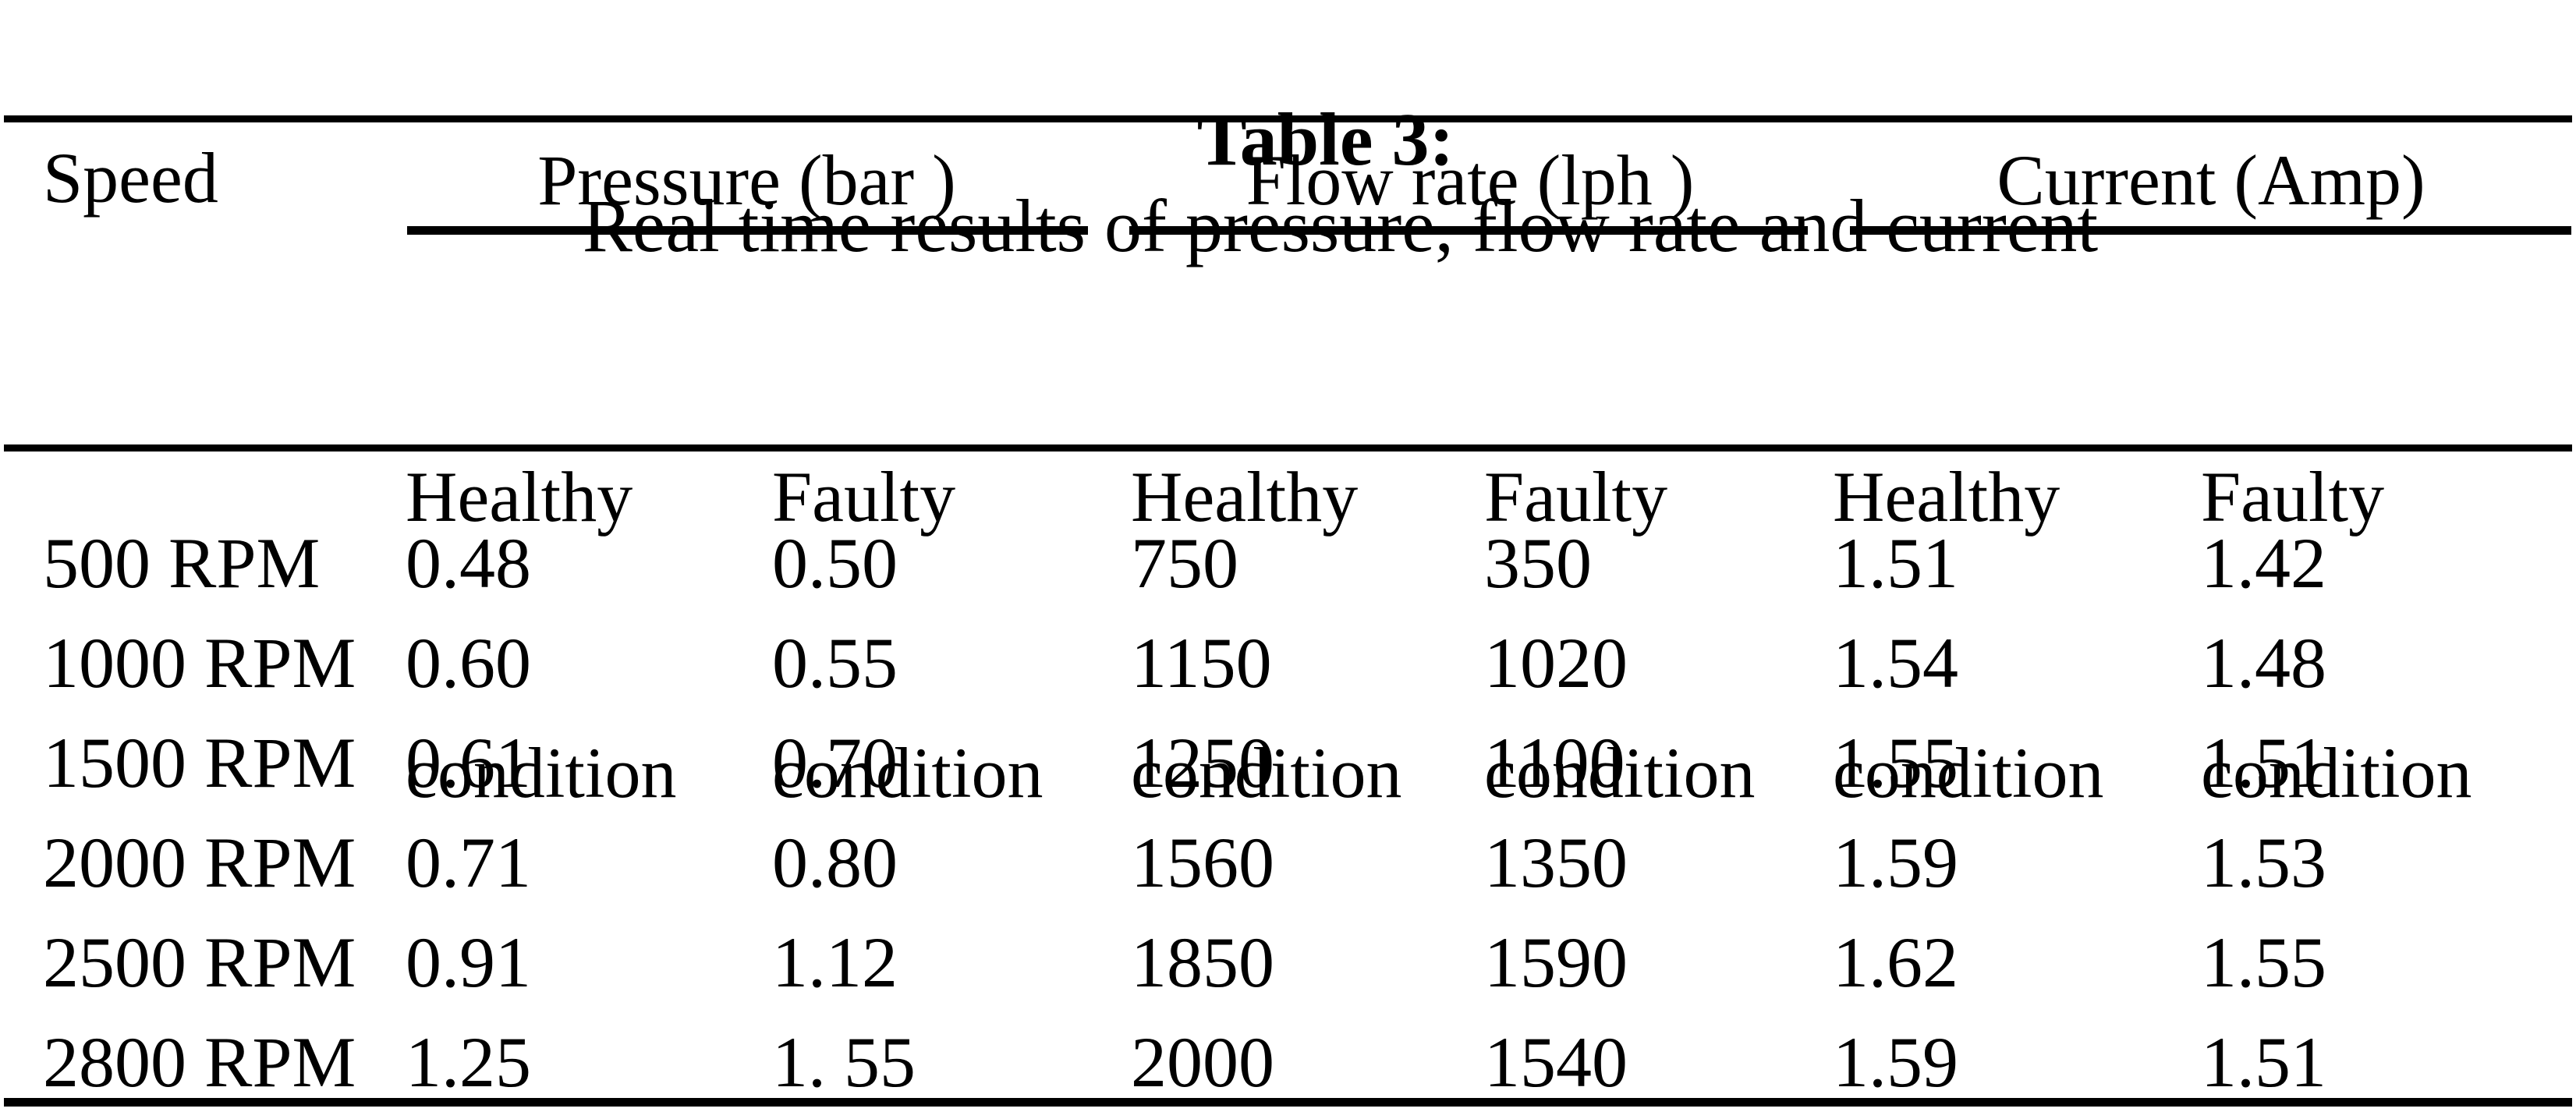 This screenshot has height=1112, width=2576. Describe the element at coordinates (2336, 635) in the screenshot. I see `subheader-current-faulty: Faulty condition` at that location.